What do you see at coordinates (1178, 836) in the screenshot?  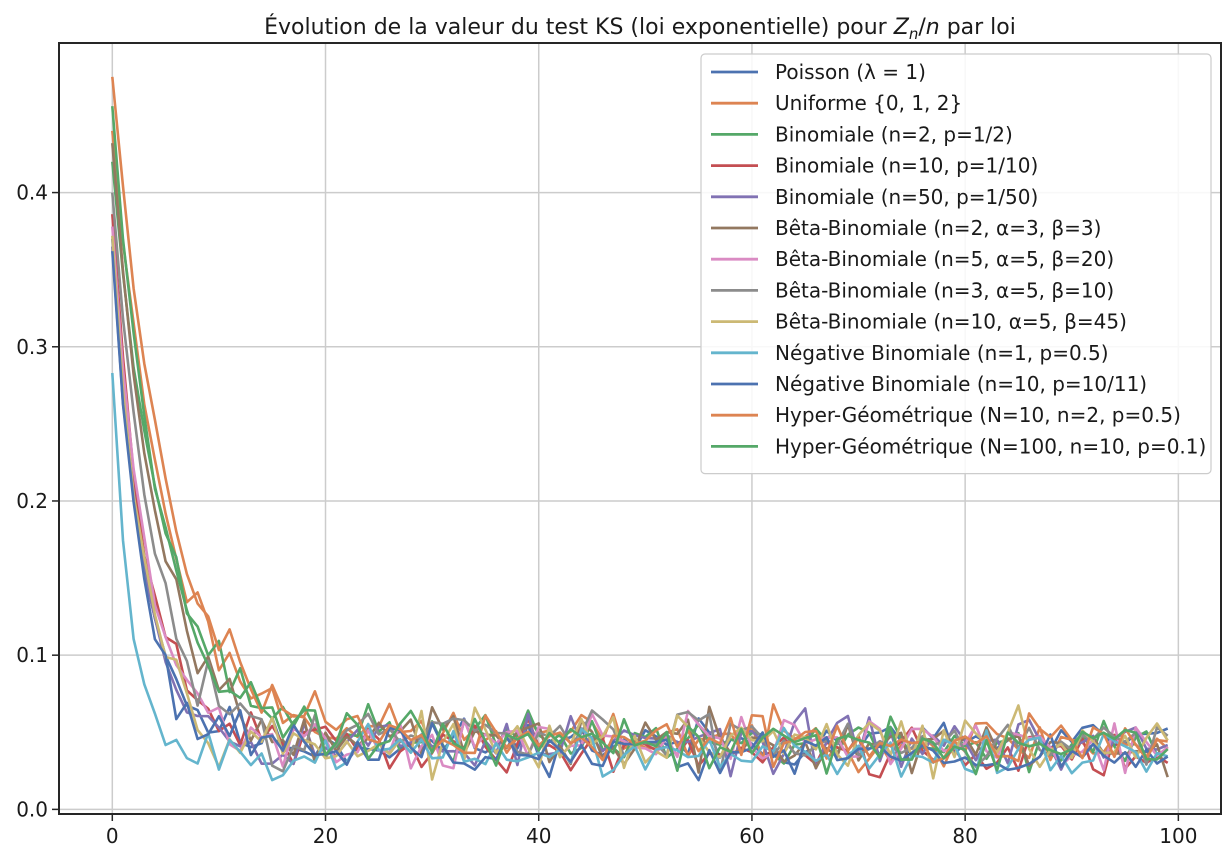 I see `x-tick-label: 100` at bounding box center [1178, 836].